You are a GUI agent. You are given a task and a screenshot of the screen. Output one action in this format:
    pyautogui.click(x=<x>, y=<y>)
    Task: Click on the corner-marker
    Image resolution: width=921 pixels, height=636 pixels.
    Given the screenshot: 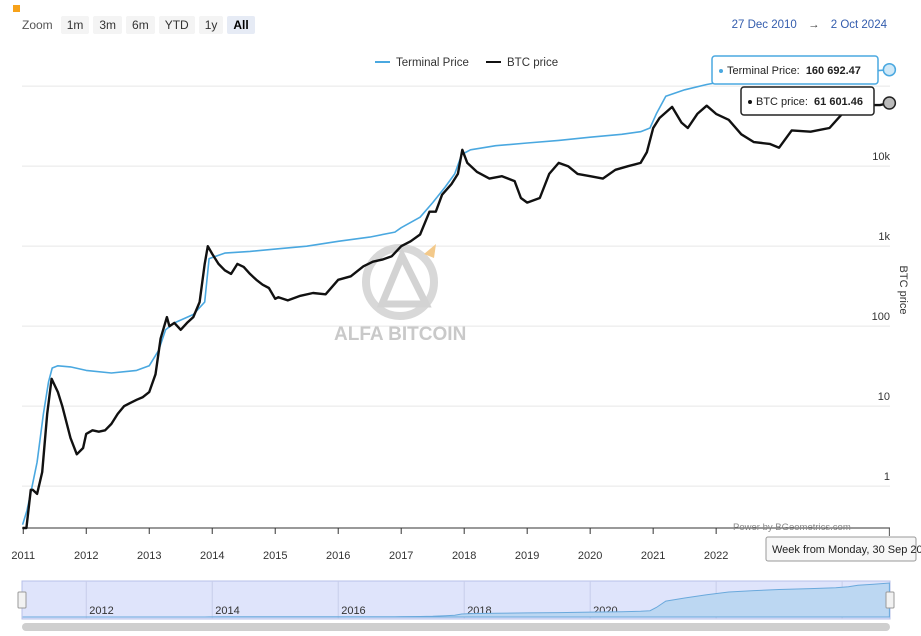 What is the action you would take?
    pyautogui.click(x=16, y=8)
    